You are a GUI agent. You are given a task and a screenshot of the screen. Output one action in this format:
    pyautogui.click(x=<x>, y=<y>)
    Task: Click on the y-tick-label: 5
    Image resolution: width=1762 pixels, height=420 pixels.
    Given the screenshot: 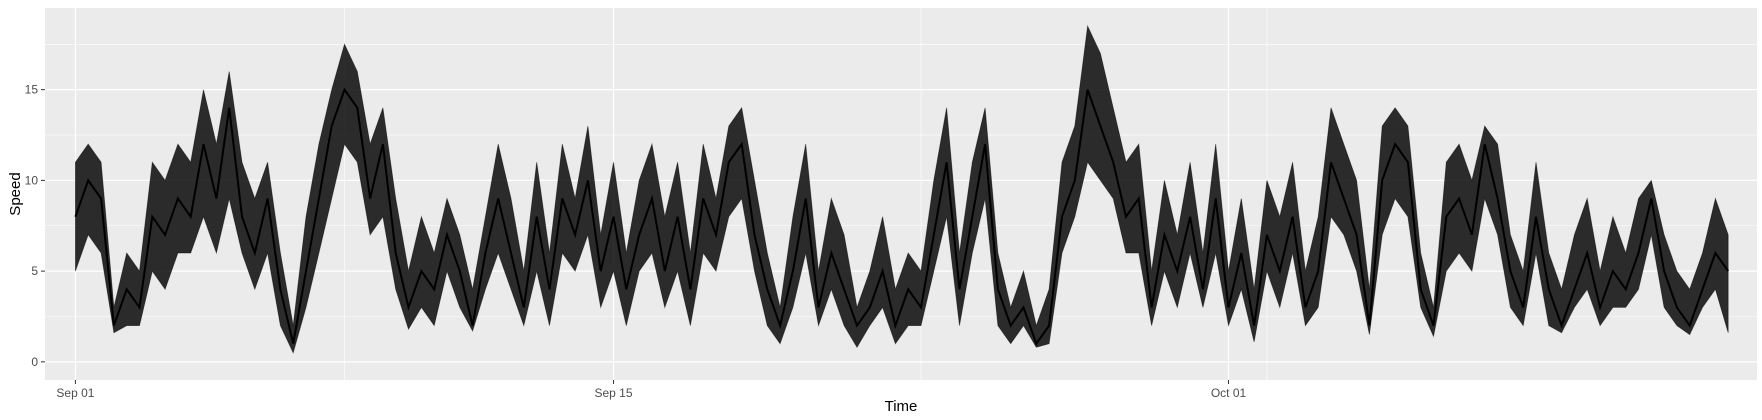 What is the action you would take?
    pyautogui.click(x=34, y=271)
    